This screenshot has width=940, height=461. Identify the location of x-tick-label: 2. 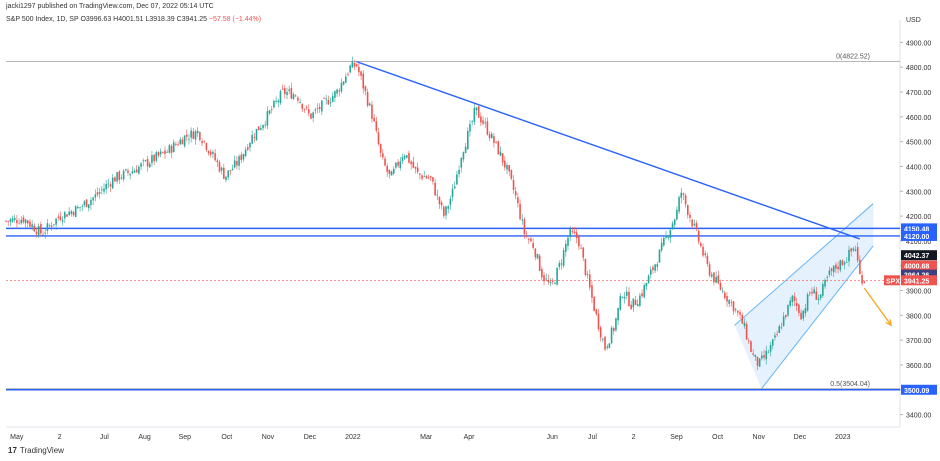
(634, 437).